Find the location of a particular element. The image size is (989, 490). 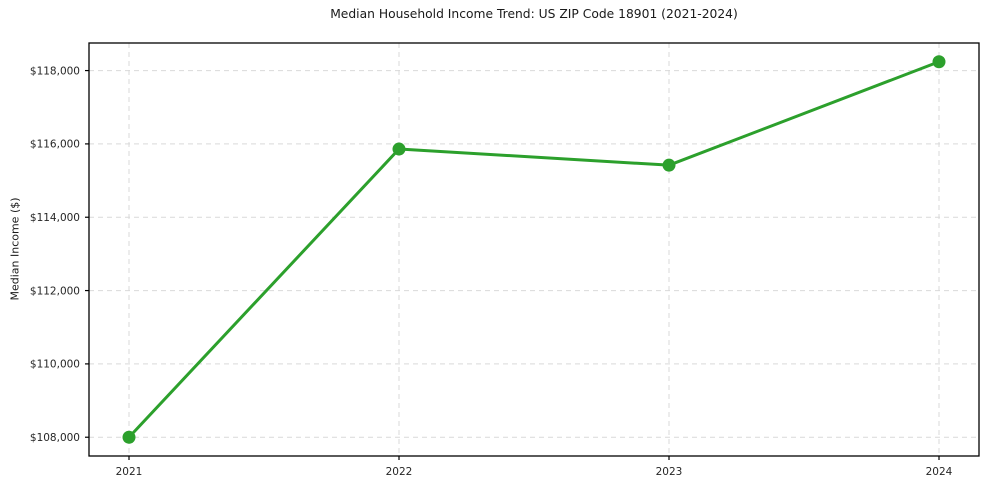

y-tick-label: $114,000 is located at coordinates (55, 218).